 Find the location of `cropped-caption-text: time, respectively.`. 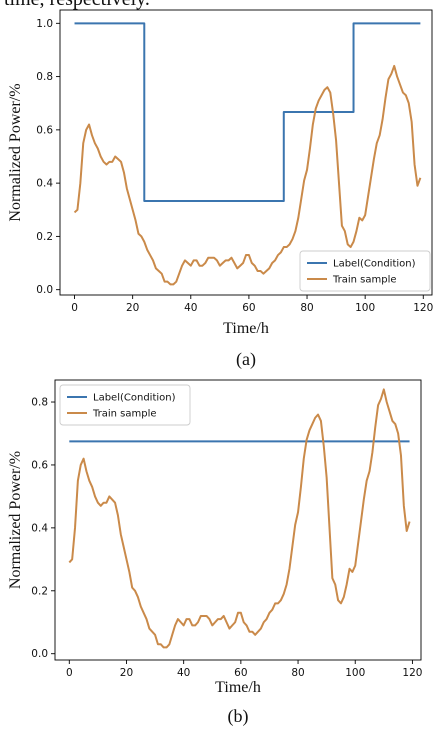

cropped-caption-text: time, respectively. is located at coordinates (77, 5).